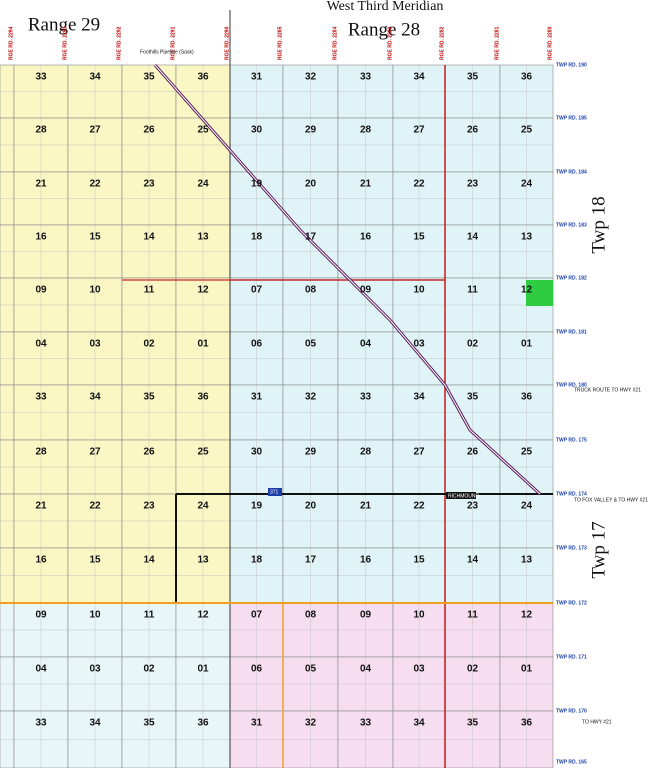 This screenshot has height=768, width=648. Describe the element at coordinates (311, 130) in the screenshot. I see `section-number: 29` at that location.